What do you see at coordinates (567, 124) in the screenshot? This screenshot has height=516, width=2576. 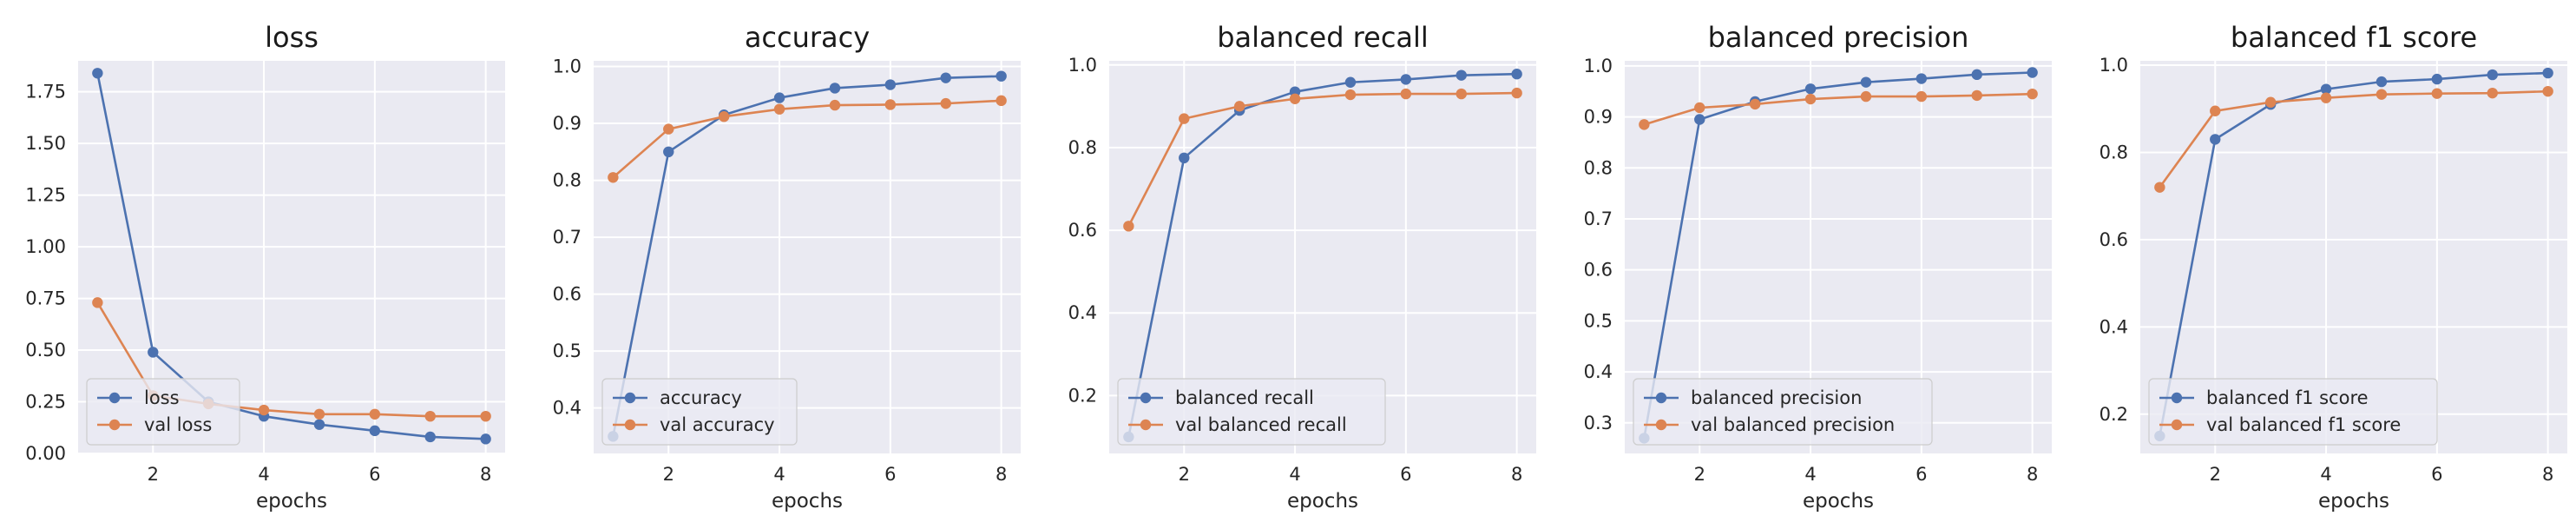 I see `y-tick-label: 0.9` at bounding box center [567, 124].